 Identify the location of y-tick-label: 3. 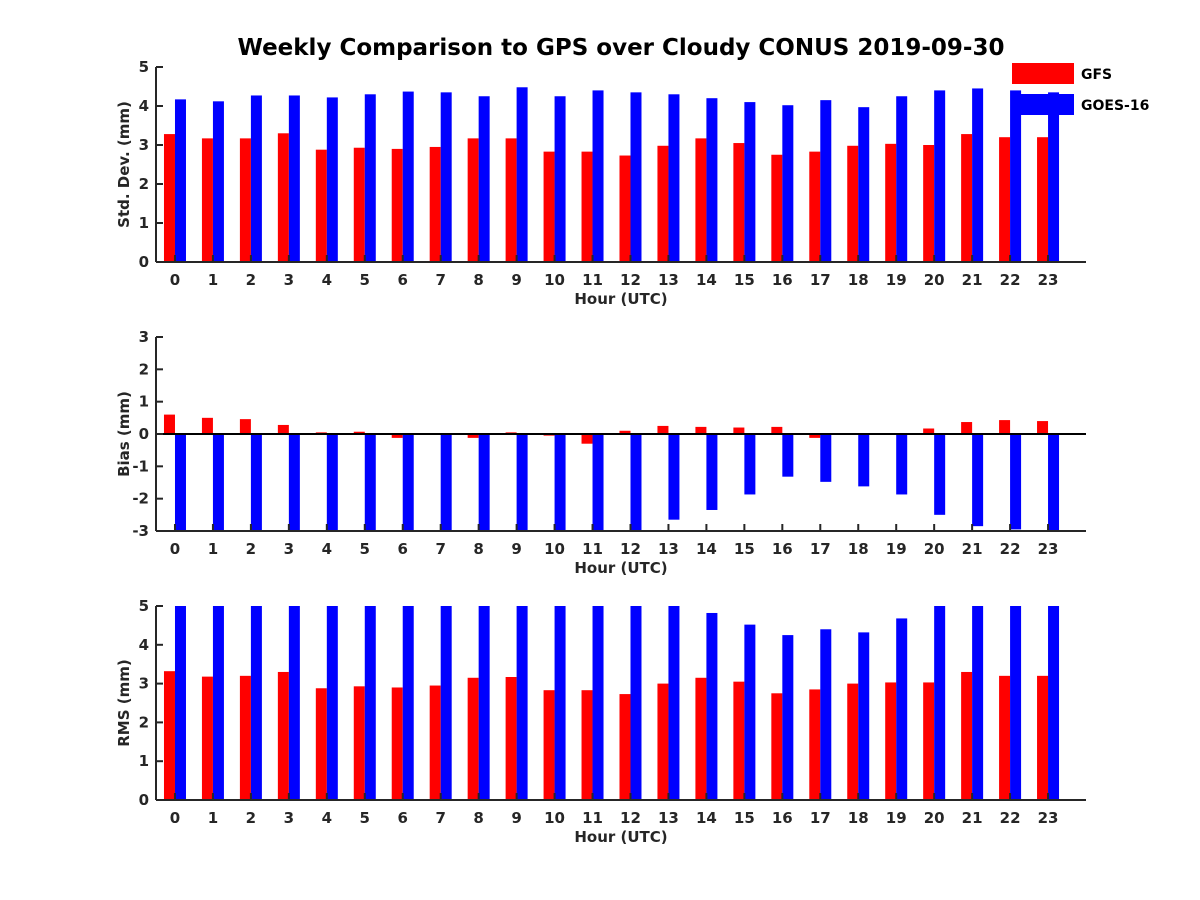
(144, 145).